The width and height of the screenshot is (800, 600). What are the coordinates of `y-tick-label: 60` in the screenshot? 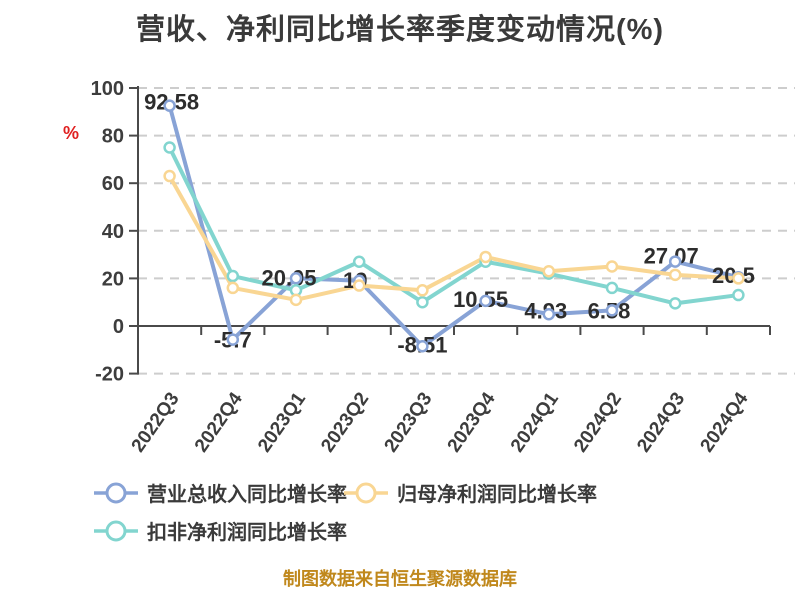 It's located at (113, 184).